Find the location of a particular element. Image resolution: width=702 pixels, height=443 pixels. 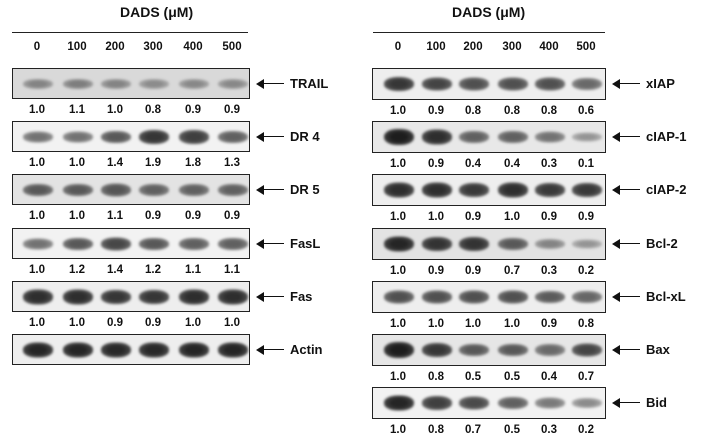

panel-2-ratio-value: 0.7 is located at coordinates (586, 377).